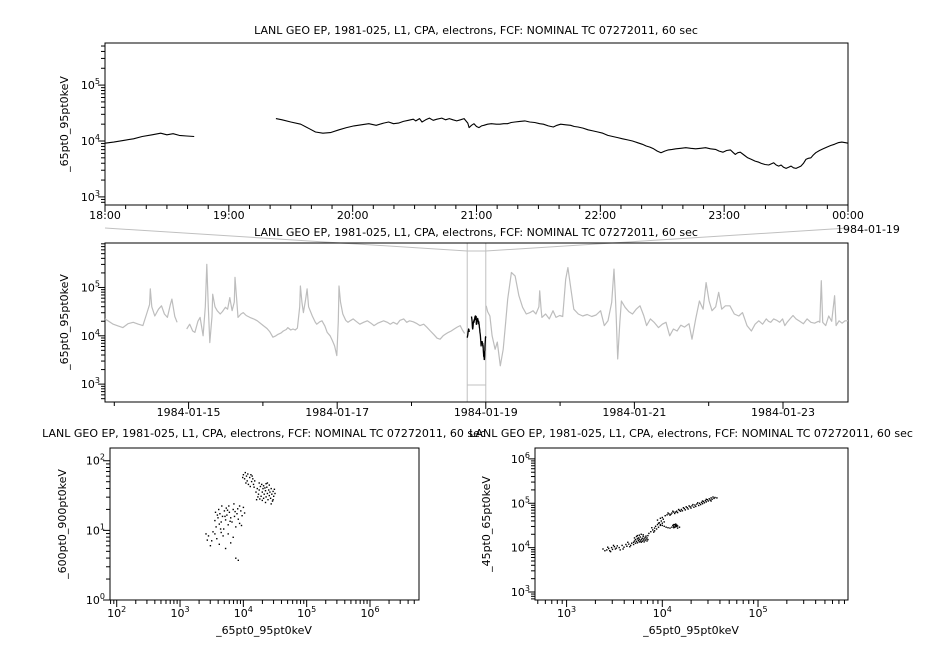 This screenshot has width=926, height=647. I want to click on panel3-yaxis-label: _600pt0_900pt0keV, so click(62, 524).